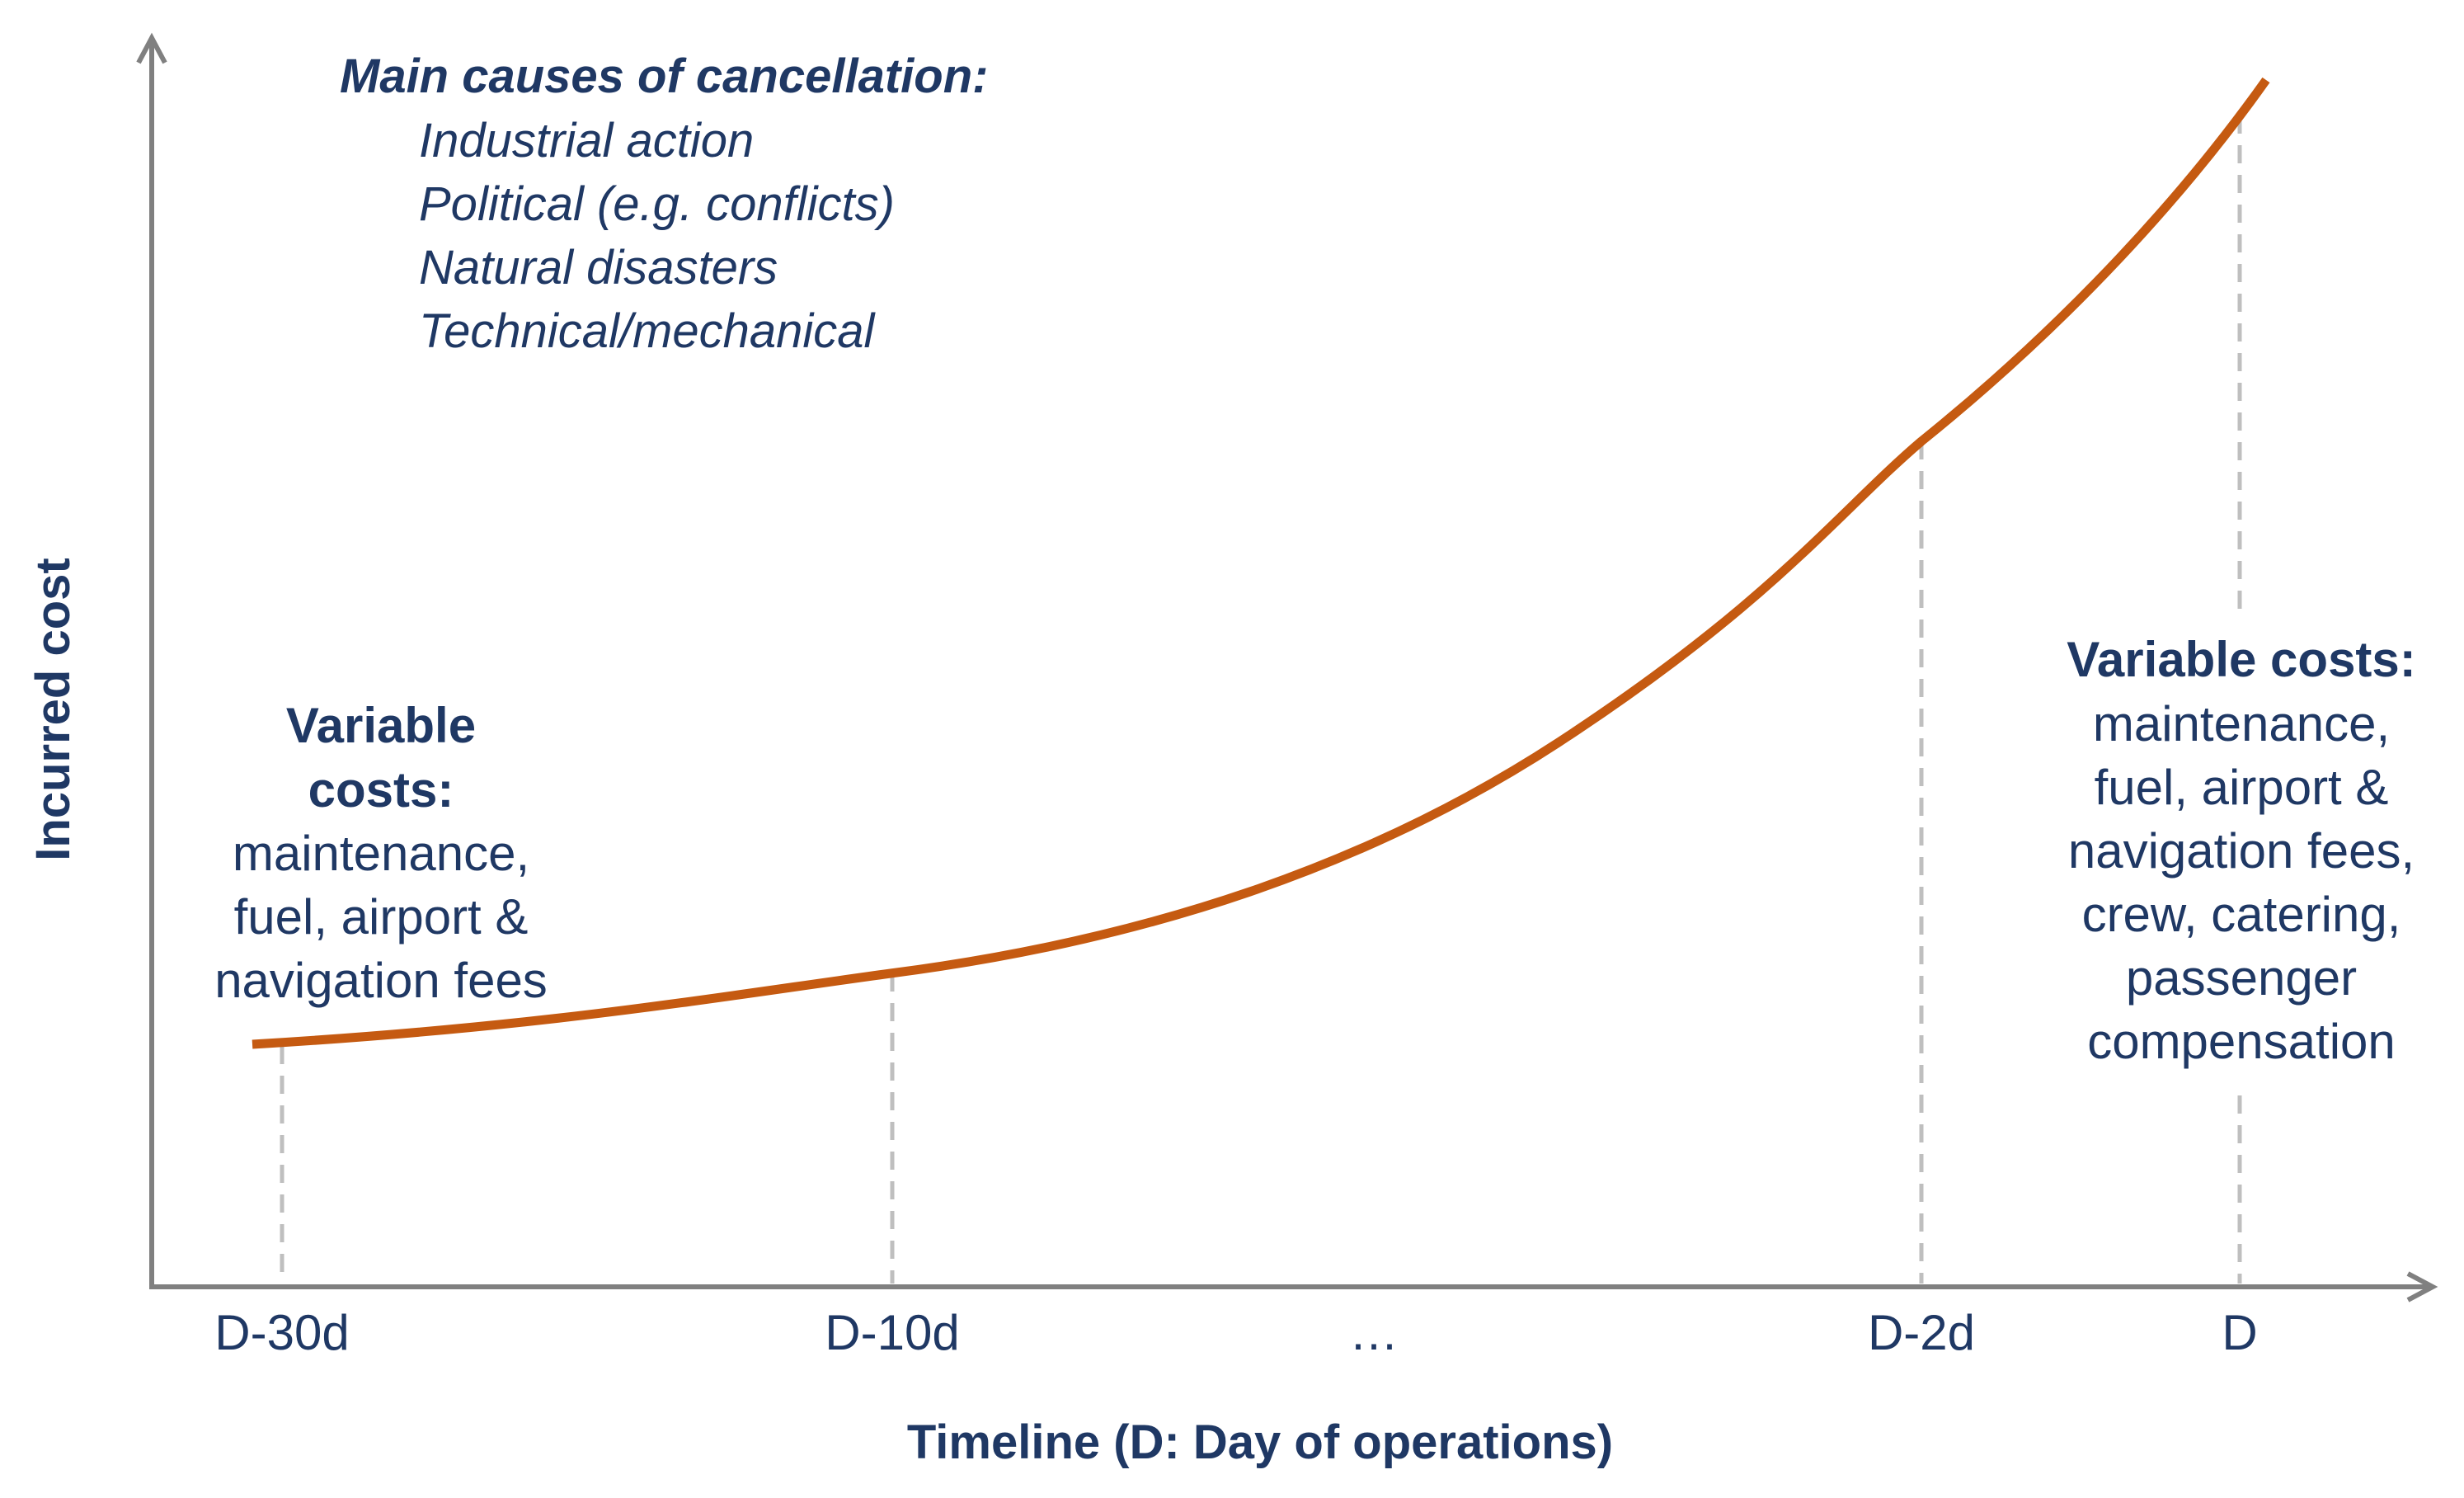 Image resolution: width=2464 pixels, height=1498 pixels. I want to click on x-tick-label: D, so click(2239, 1333).